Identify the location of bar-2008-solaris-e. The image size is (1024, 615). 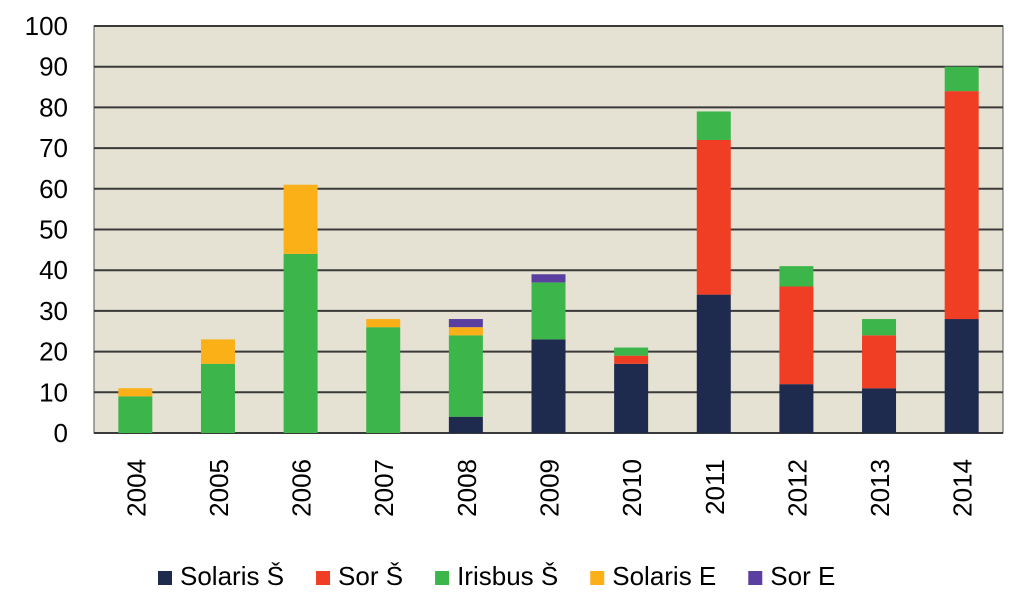
(465, 331).